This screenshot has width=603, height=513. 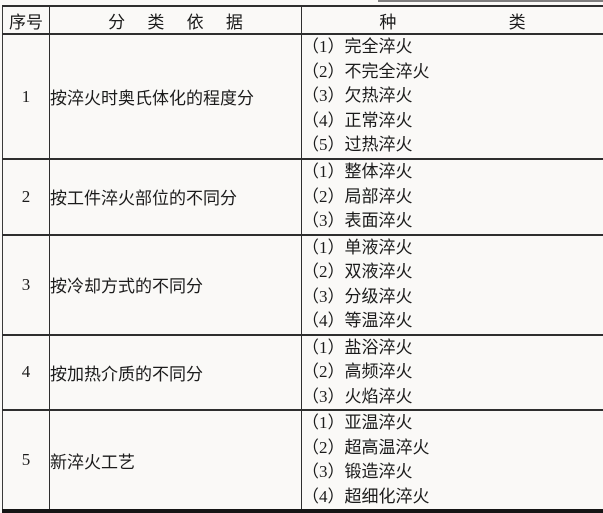 What do you see at coordinates (452, 297) in the screenshot?
I see `type-item: （3）分级淬火` at bounding box center [452, 297].